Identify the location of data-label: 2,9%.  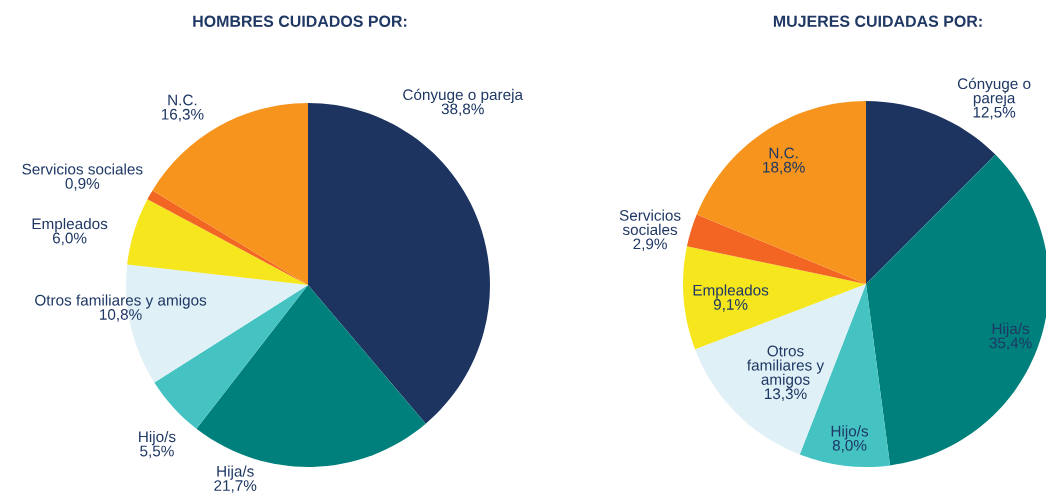
(650, 245).